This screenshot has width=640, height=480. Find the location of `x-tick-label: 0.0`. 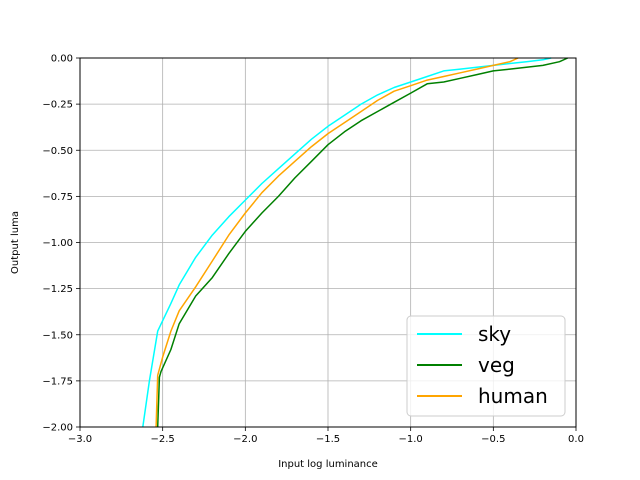

x-tick-label: 0.0 is located at coordinates (576, 439).